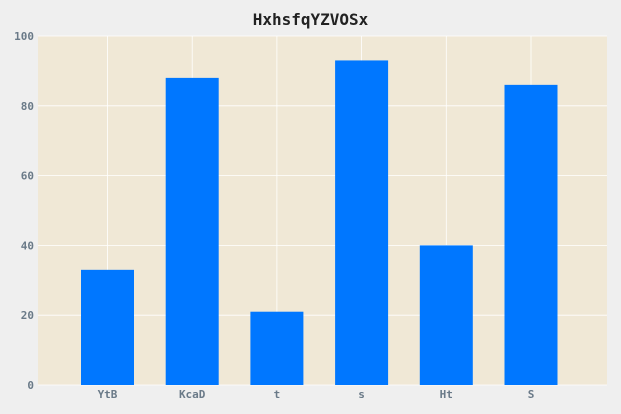  I want to click on x-tick-label: KcaD, so click(192, 394).